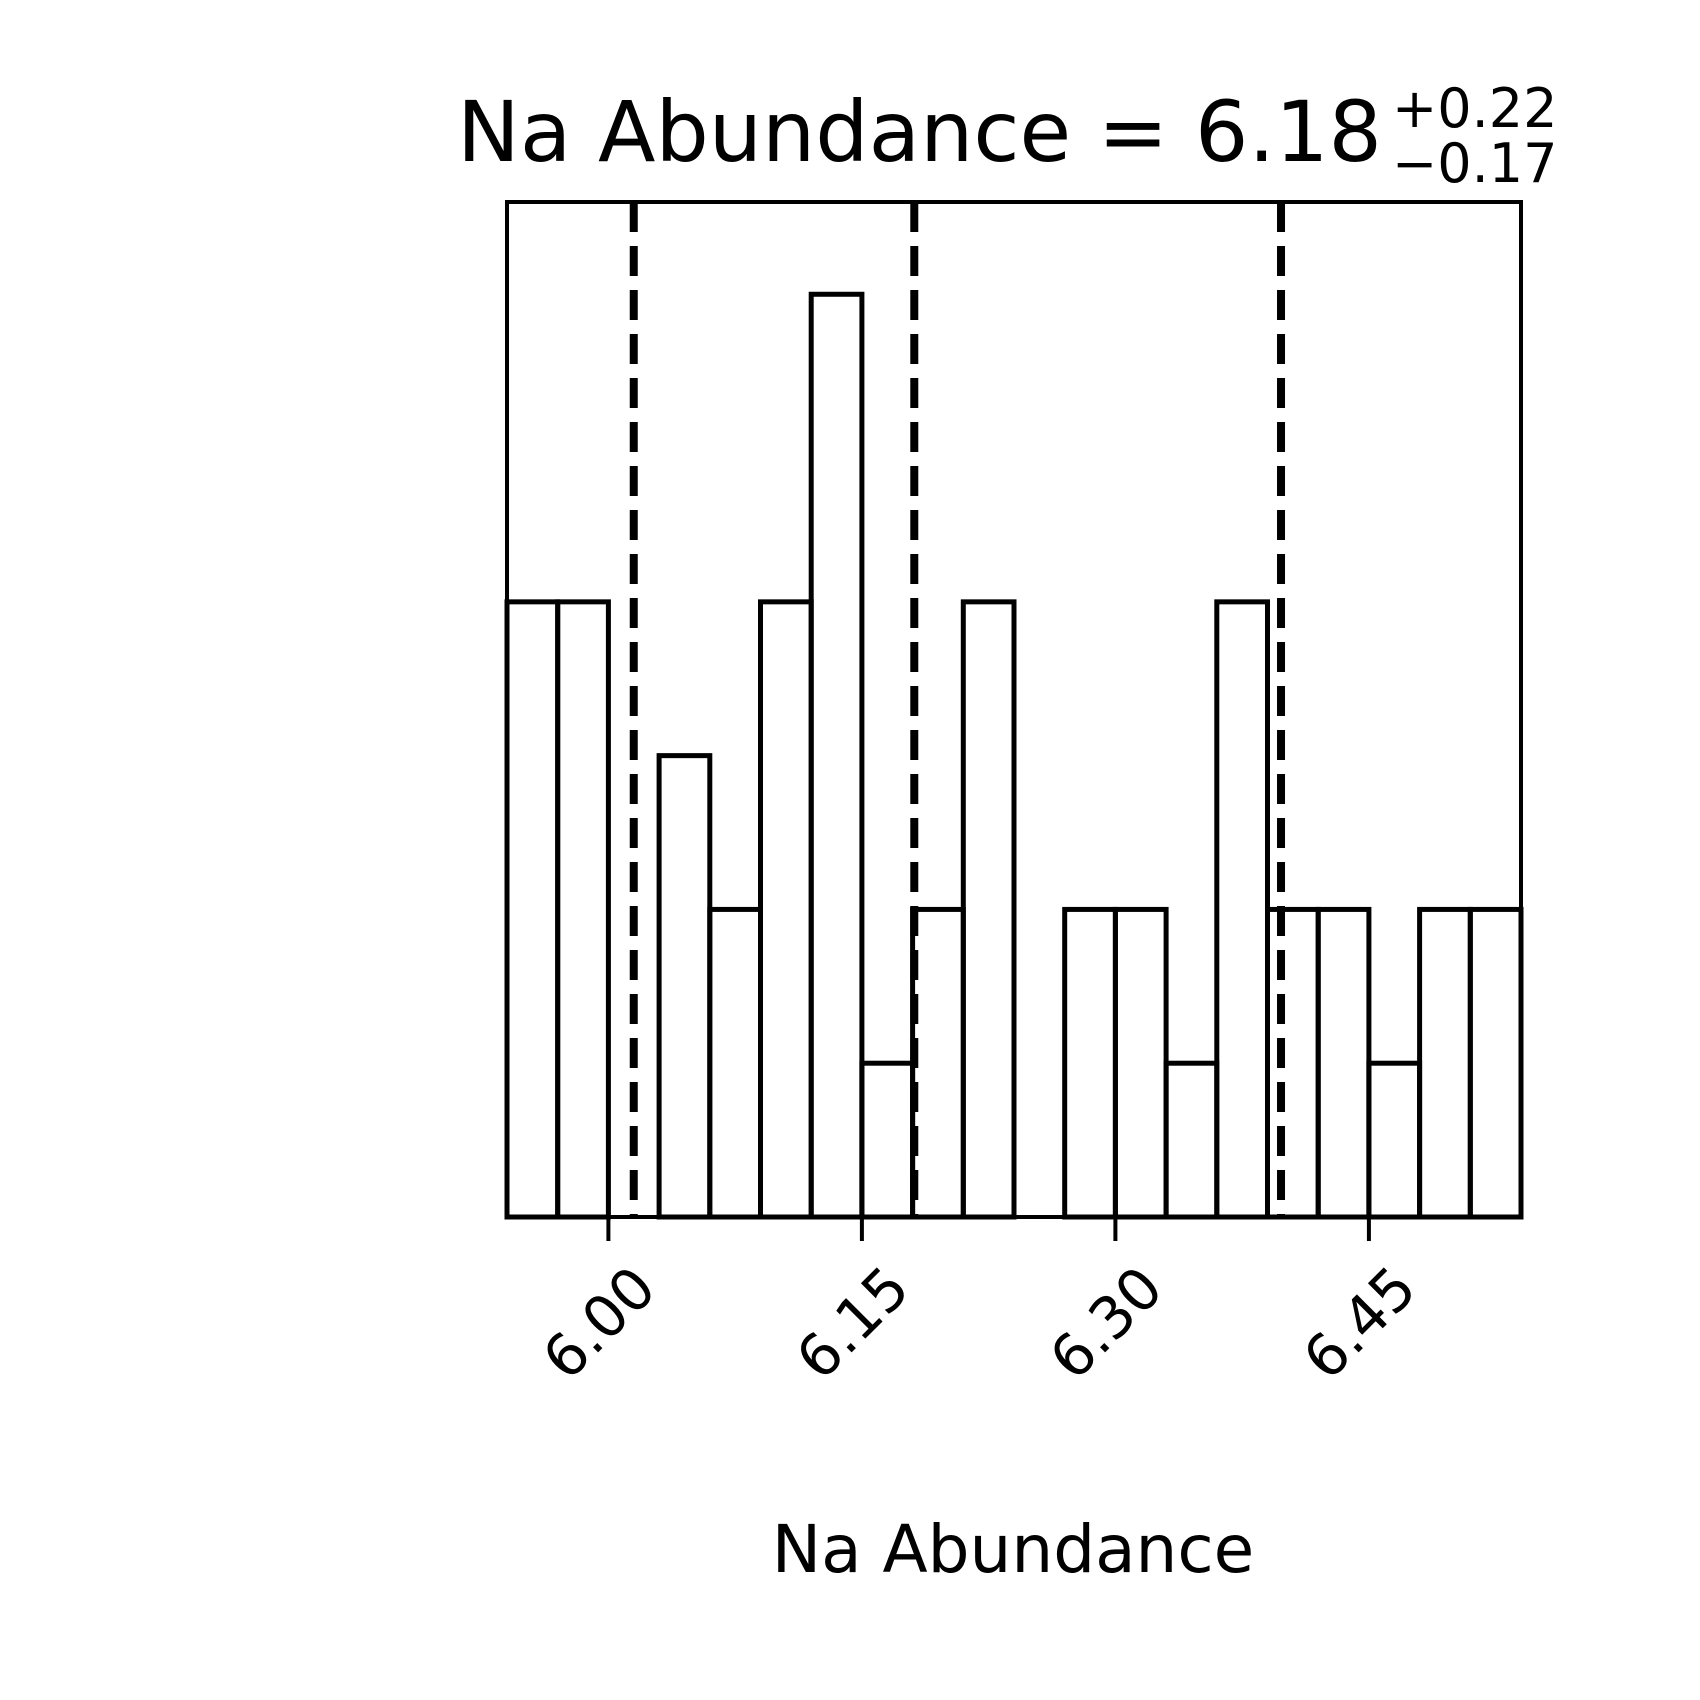 This screenshot has width=1700, height=1700. I want to click on x-tick-label: 6.30, so click(1105, 1322).